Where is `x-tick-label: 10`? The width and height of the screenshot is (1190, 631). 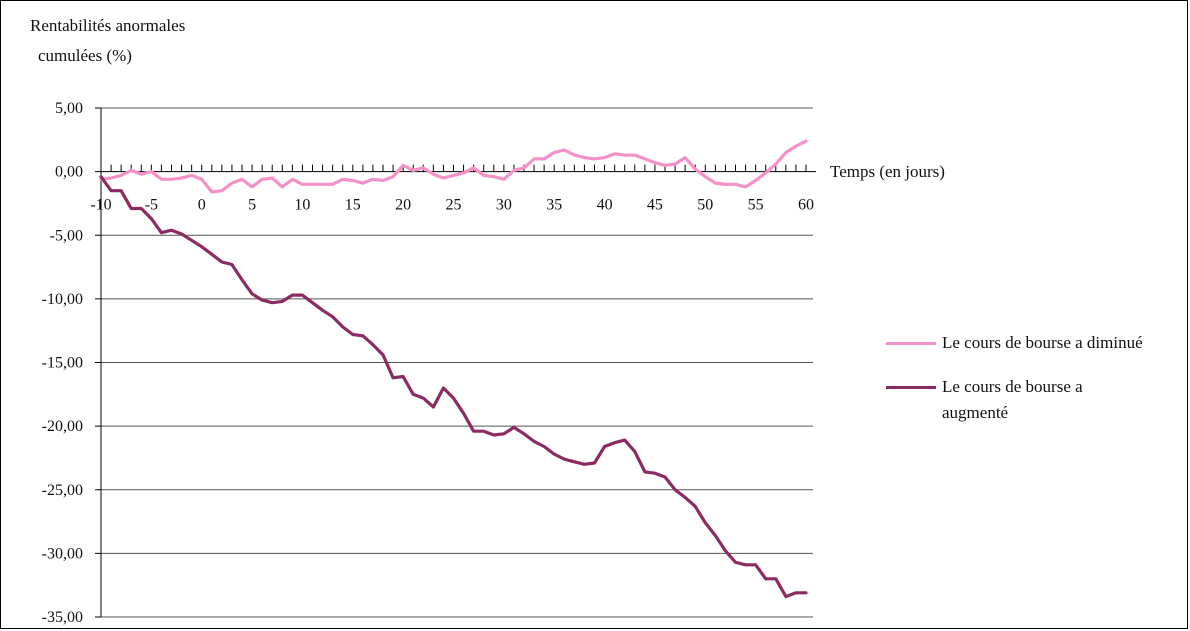 x-tick-label: 10 is located at coordinates (302, 205).